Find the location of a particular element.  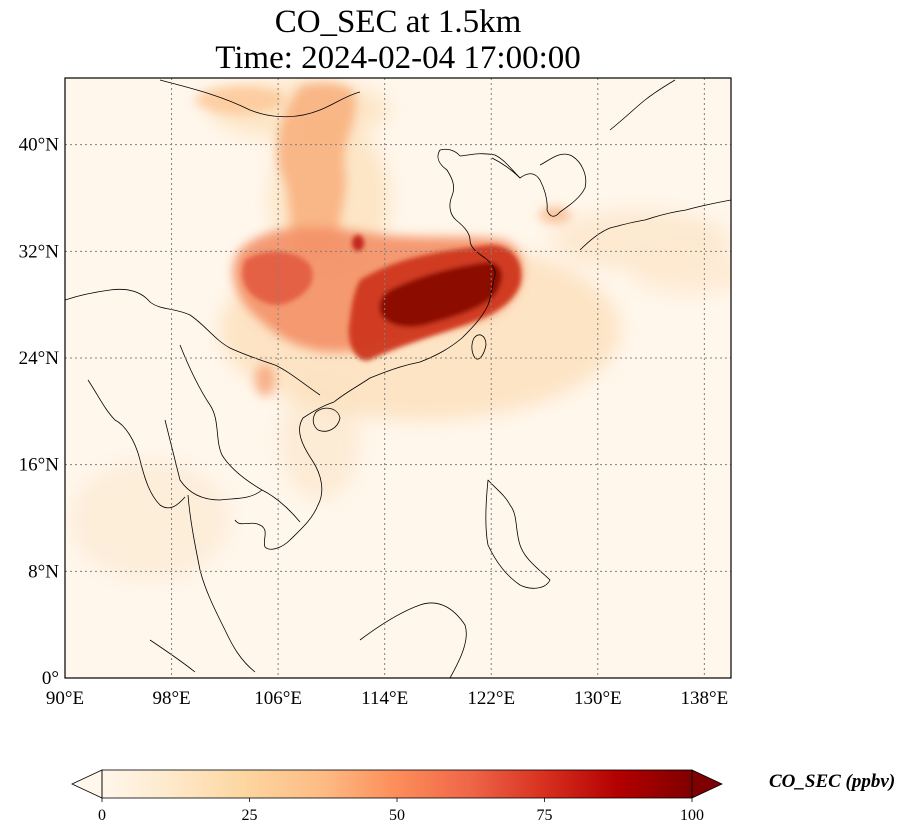

colorbar-title: CO_SEC (ppbv) is located at coordinates (832, 781).